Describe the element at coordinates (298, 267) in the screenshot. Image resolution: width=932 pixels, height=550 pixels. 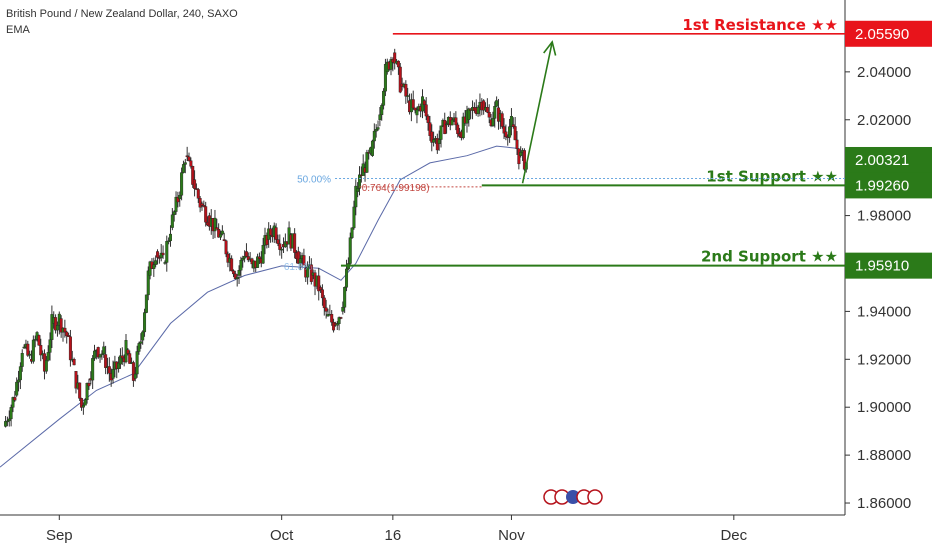
I see `fib-618-label: 61.8%` at that location.